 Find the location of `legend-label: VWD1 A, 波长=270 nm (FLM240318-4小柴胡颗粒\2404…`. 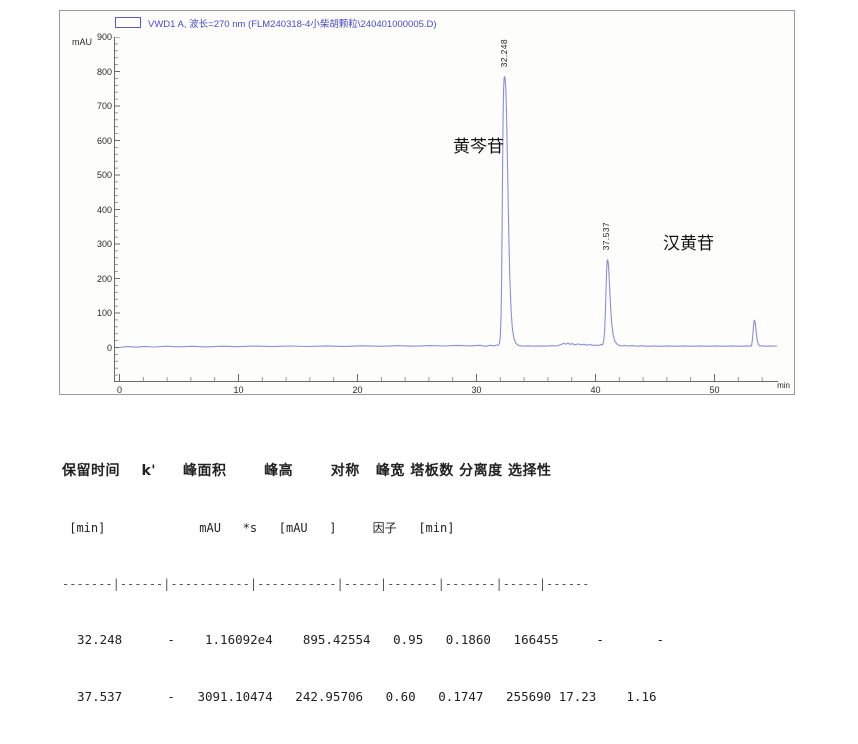

legend-label: VWD1 A, 波长=270 nm (FLM240318-4小柴胡颗粒\2404… is located at coordinates (292, 24).